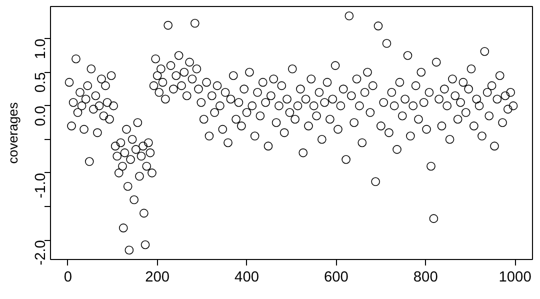  What do you see at coordinates (336, 278) in the screenshot?
I see `x-tick-label: 600` at bounding box center [336, 278].